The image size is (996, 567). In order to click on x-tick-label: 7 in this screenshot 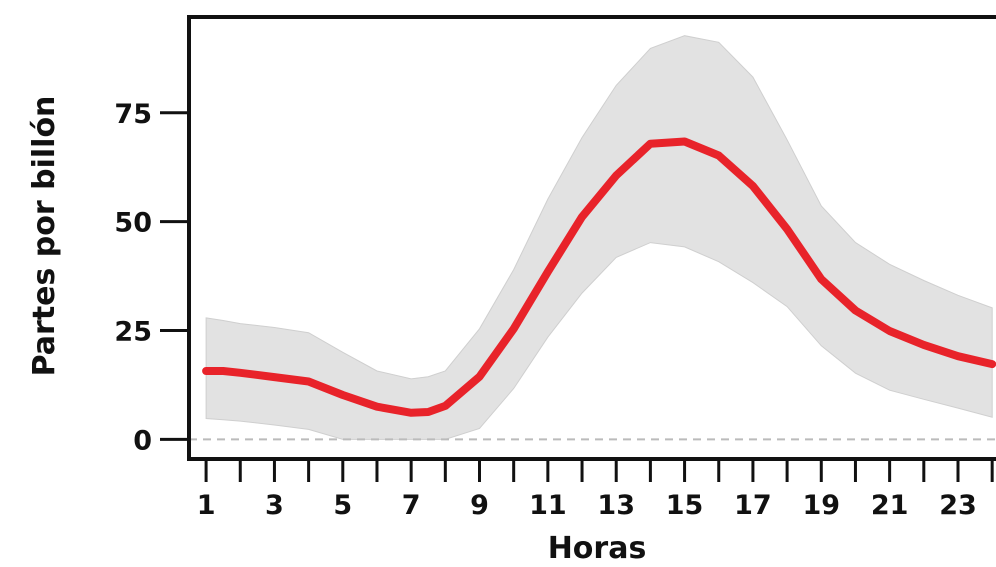, I will do `click(411, 505)`.